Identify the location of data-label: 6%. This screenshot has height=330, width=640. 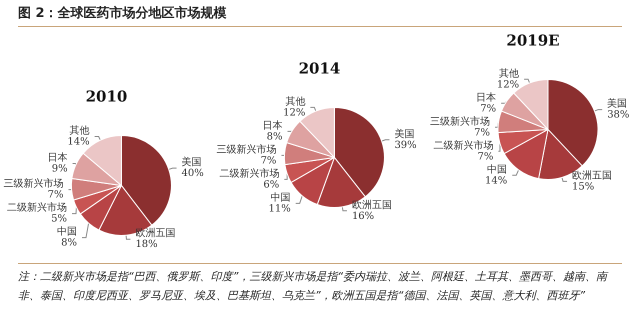
(271, 184).